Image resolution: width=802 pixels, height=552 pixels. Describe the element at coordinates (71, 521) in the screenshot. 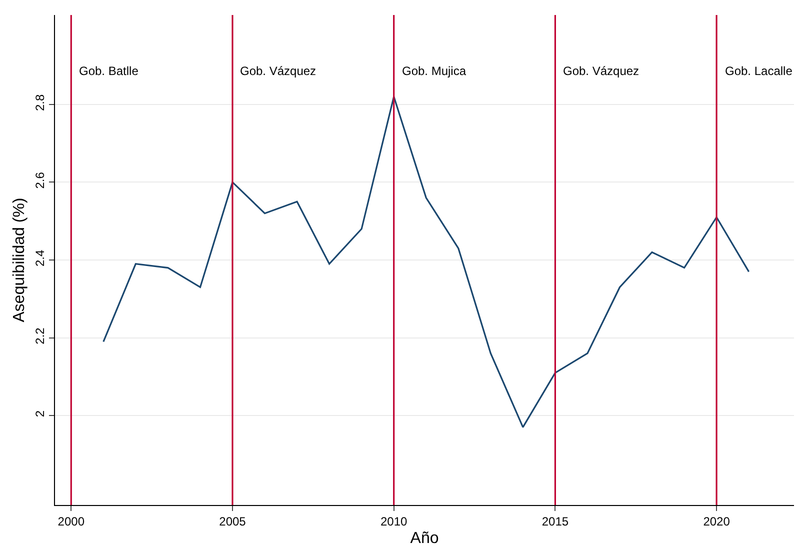

I see `x-tick-label: 2000` at that location.